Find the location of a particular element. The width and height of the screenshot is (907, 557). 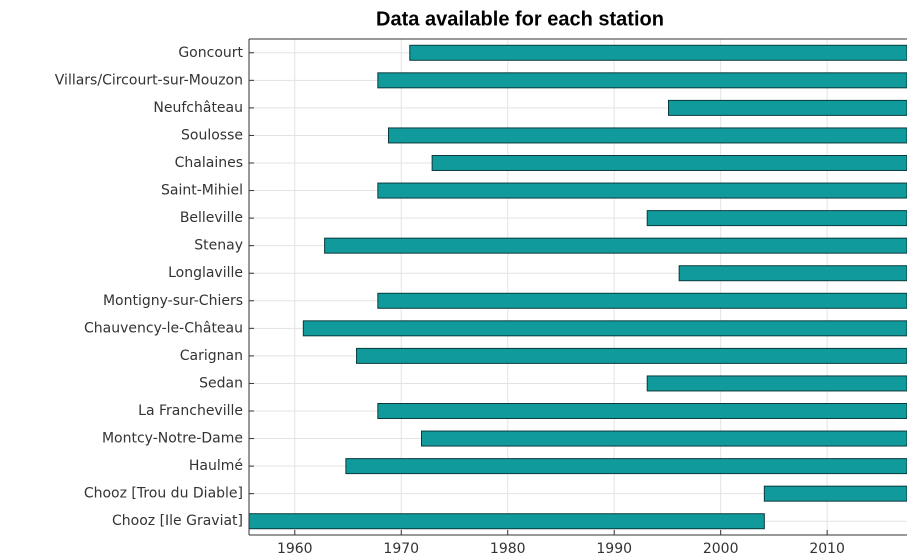

y-tick-label: Sedan is located at coordinates (221, 383).